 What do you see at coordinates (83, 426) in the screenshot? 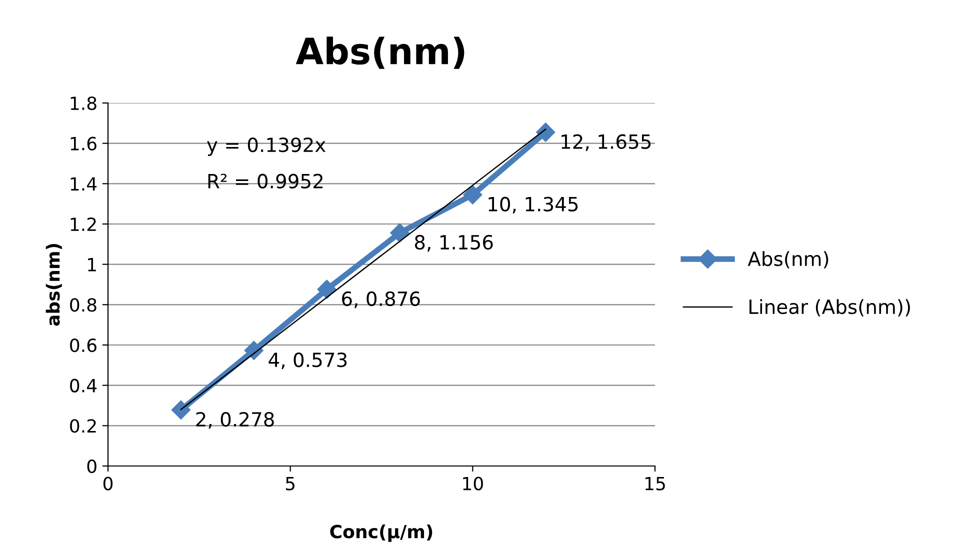
I see `y-tick-label: 0.2` at bounding box center [83, 426].